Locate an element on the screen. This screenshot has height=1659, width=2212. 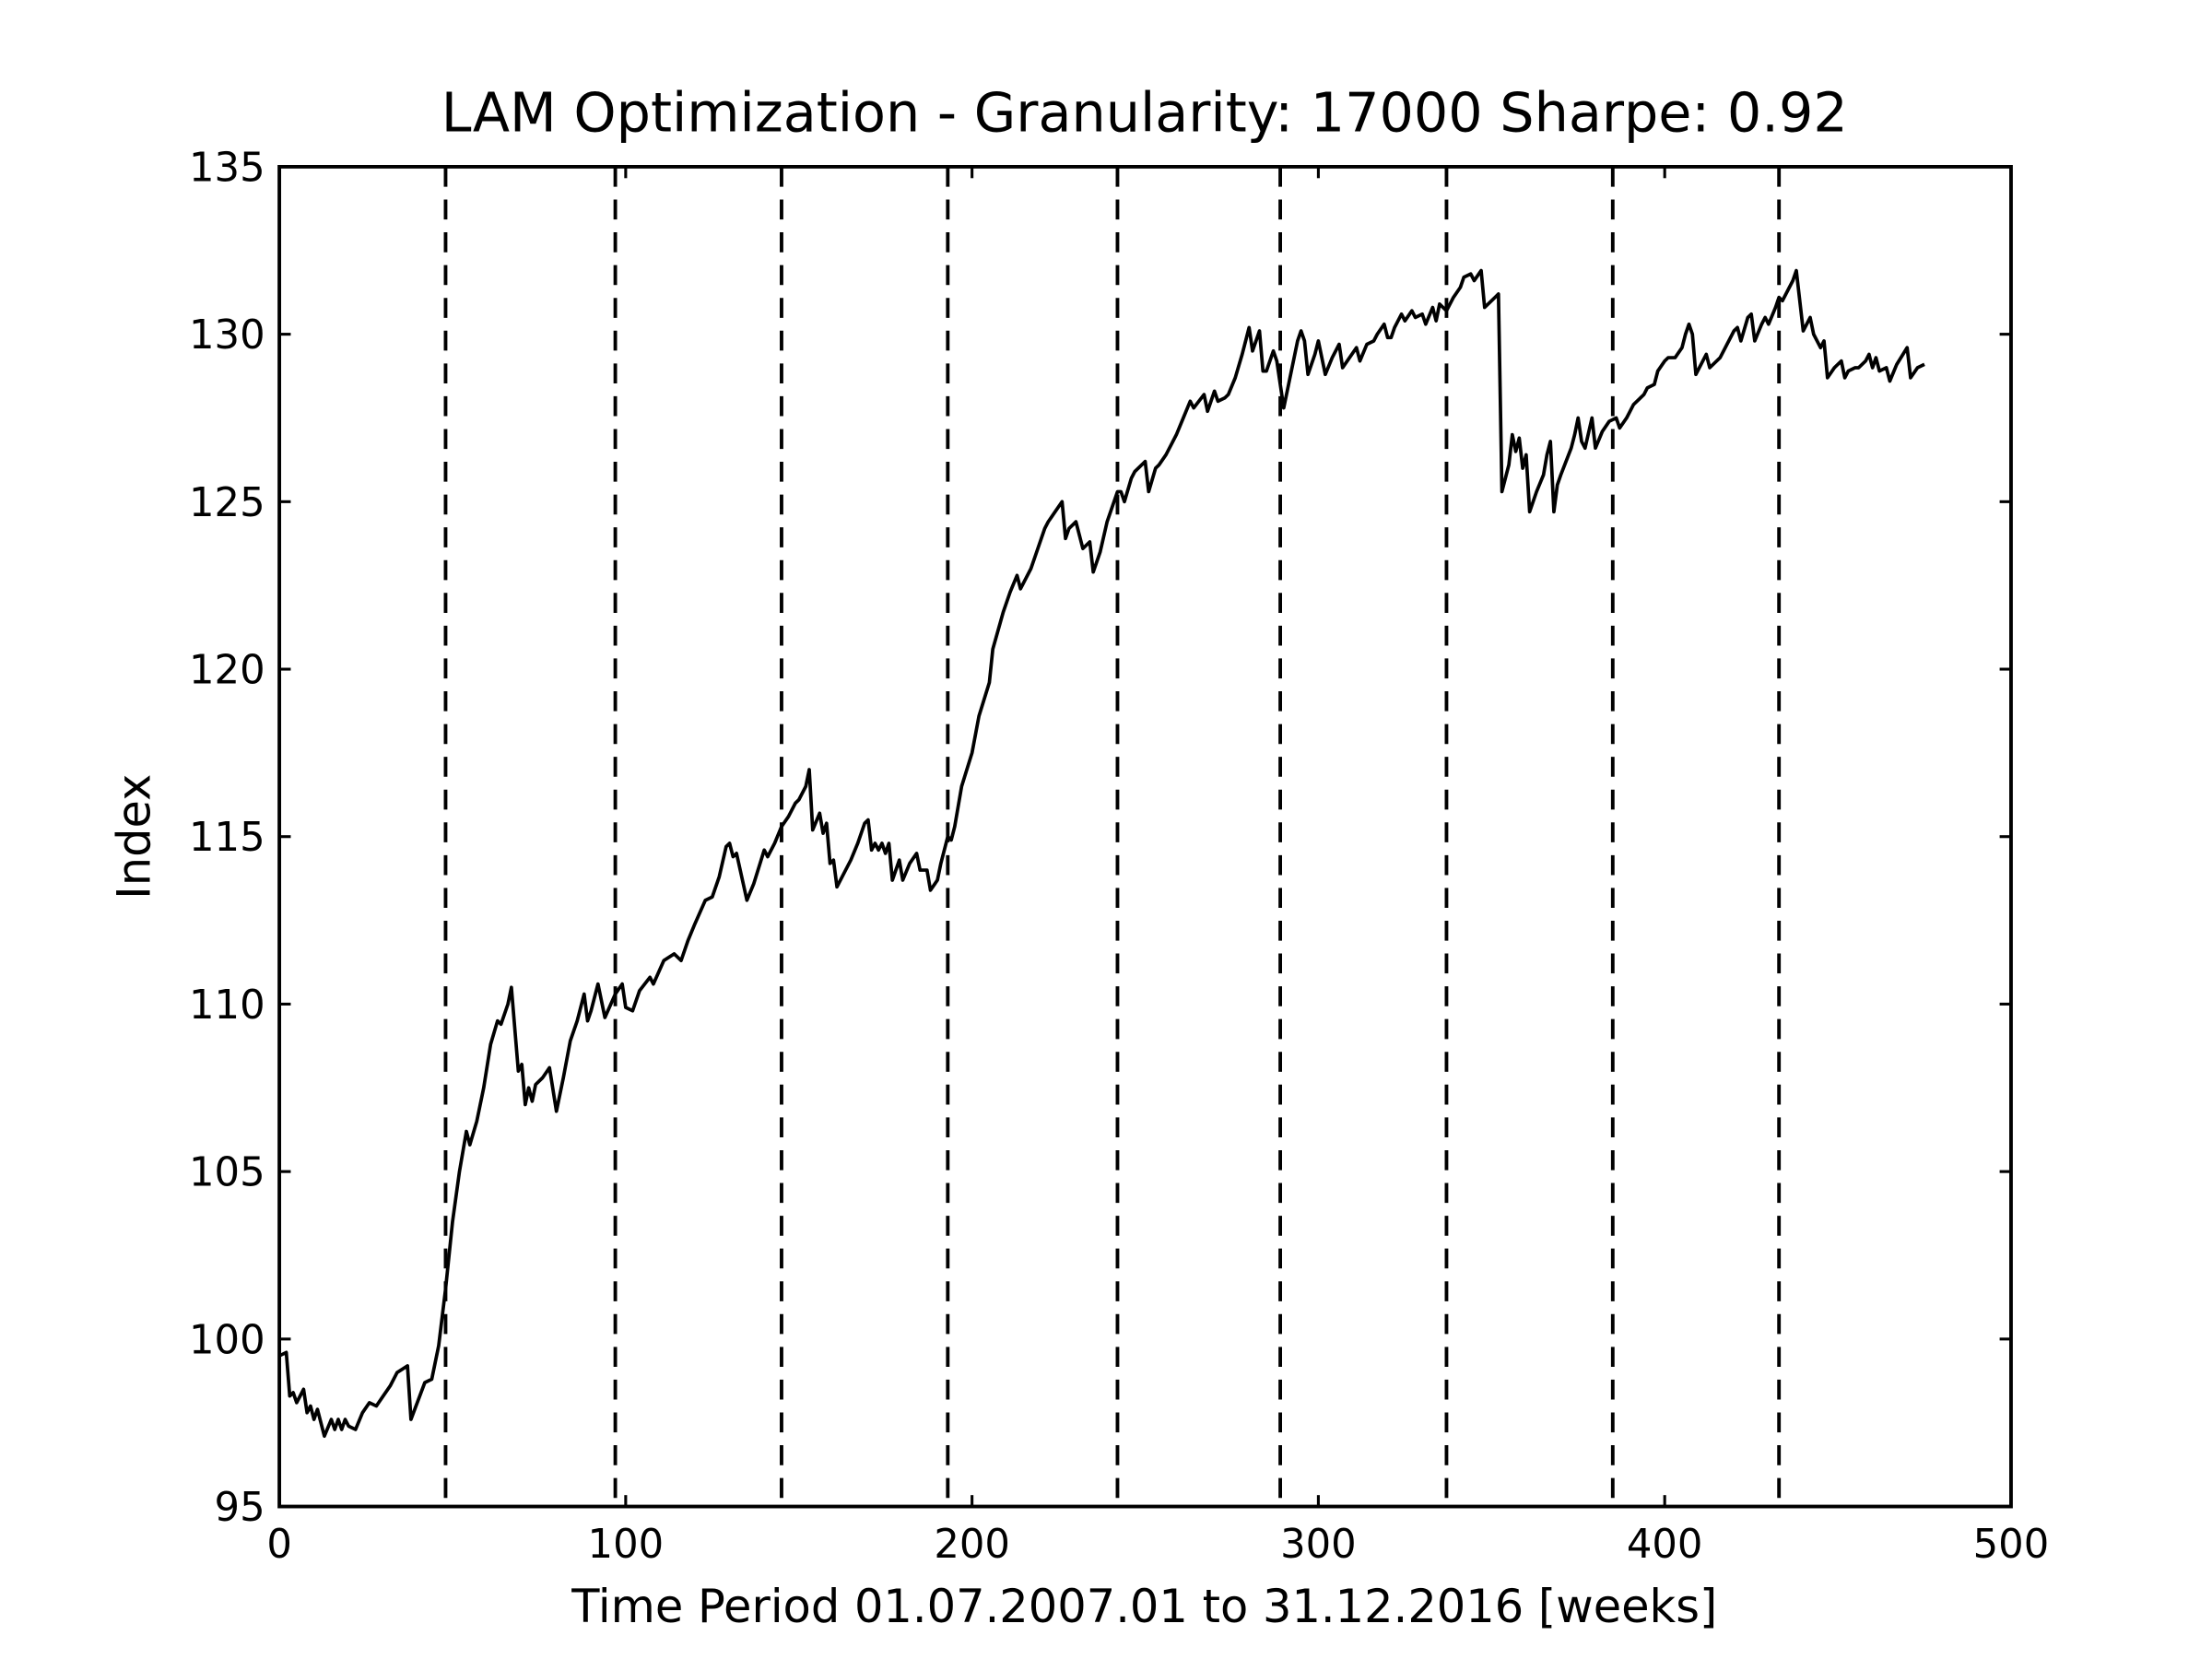
y-tick-label: 120 is located at coordinates (227, 670).